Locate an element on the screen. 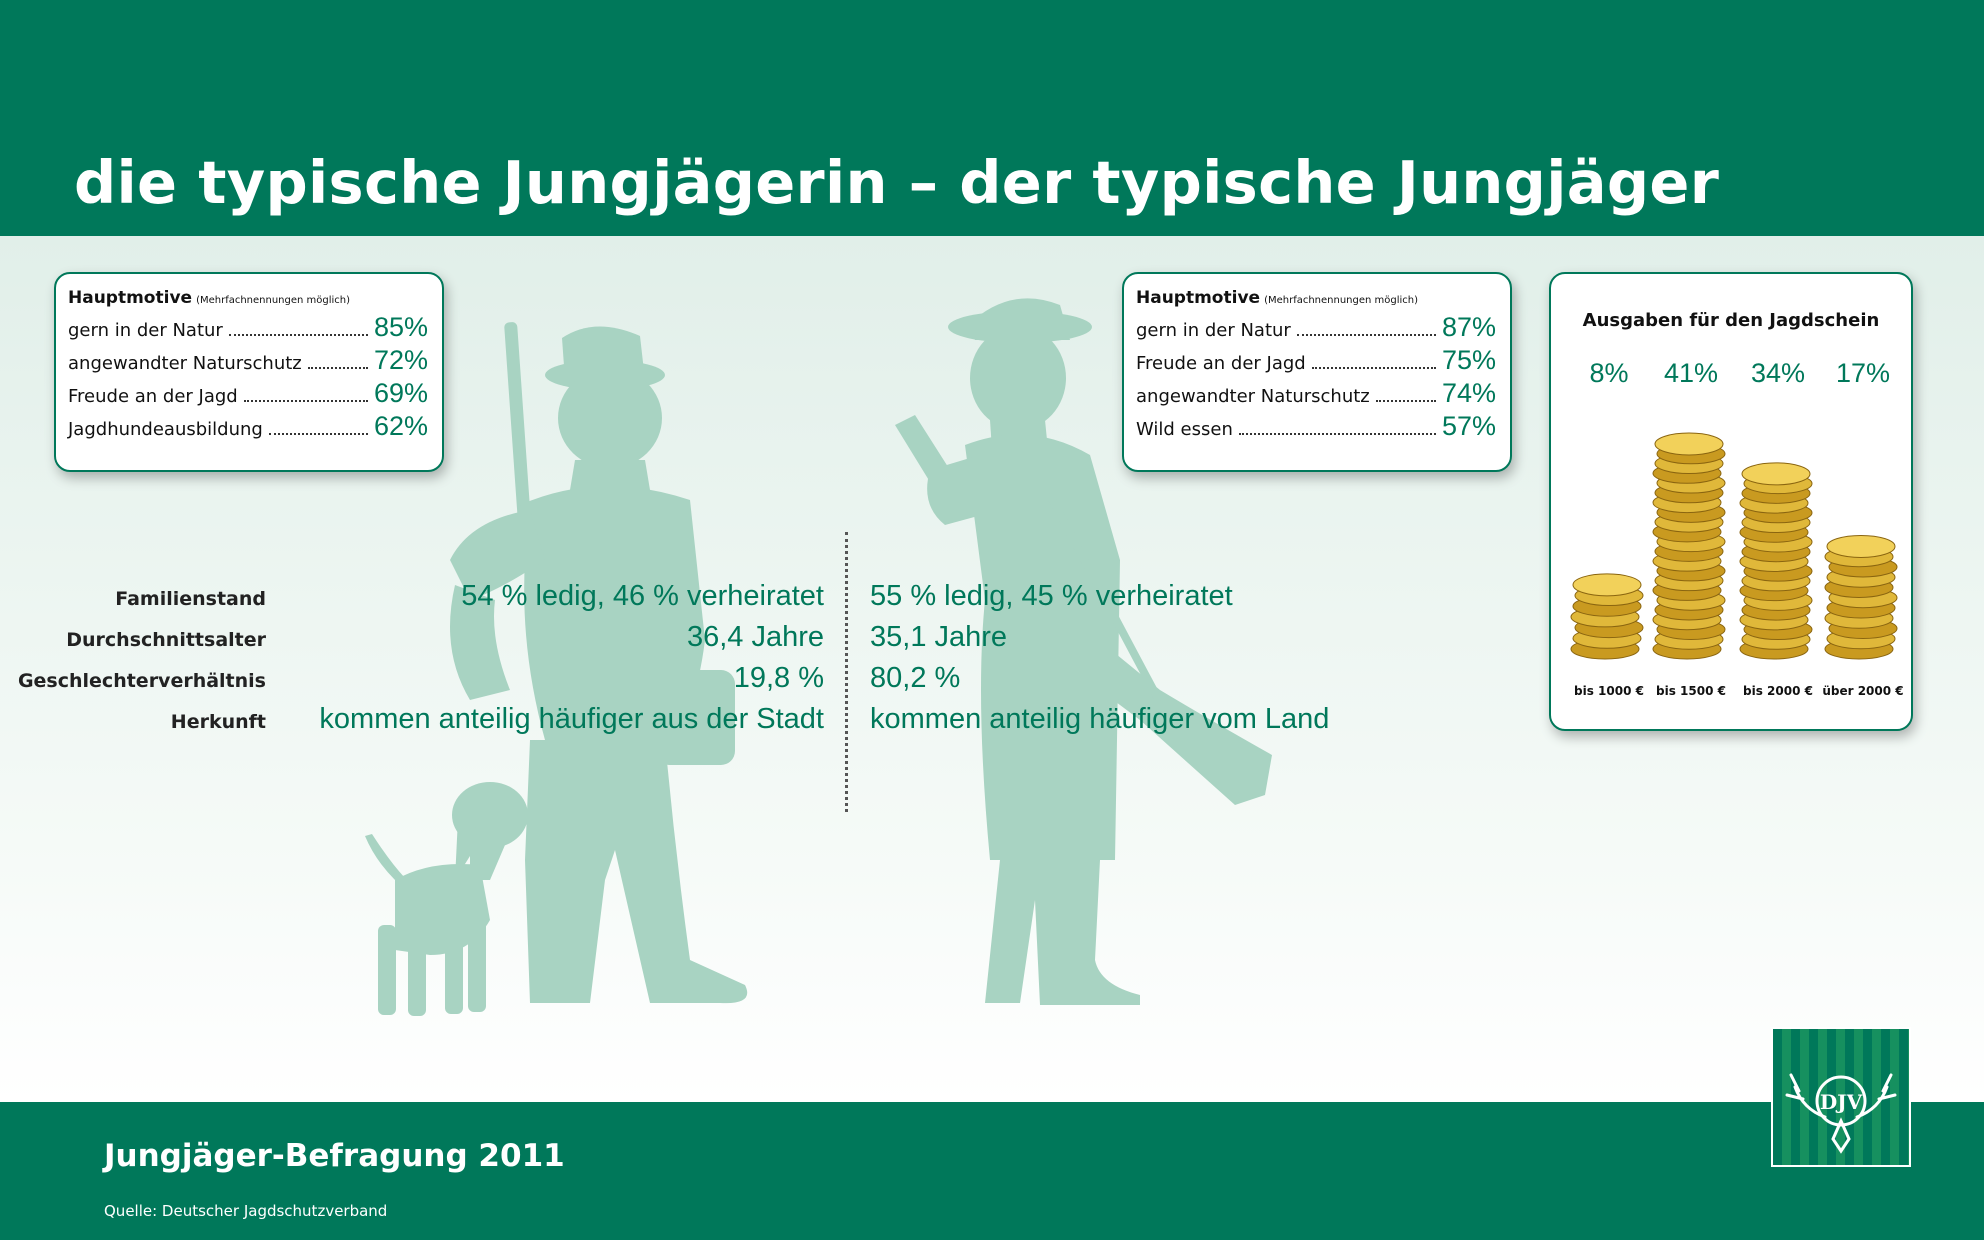 This screenshot has height=1240, width=1984. male-motives-heading-text: Hauptmotive is located at coordinates (1198, 298).